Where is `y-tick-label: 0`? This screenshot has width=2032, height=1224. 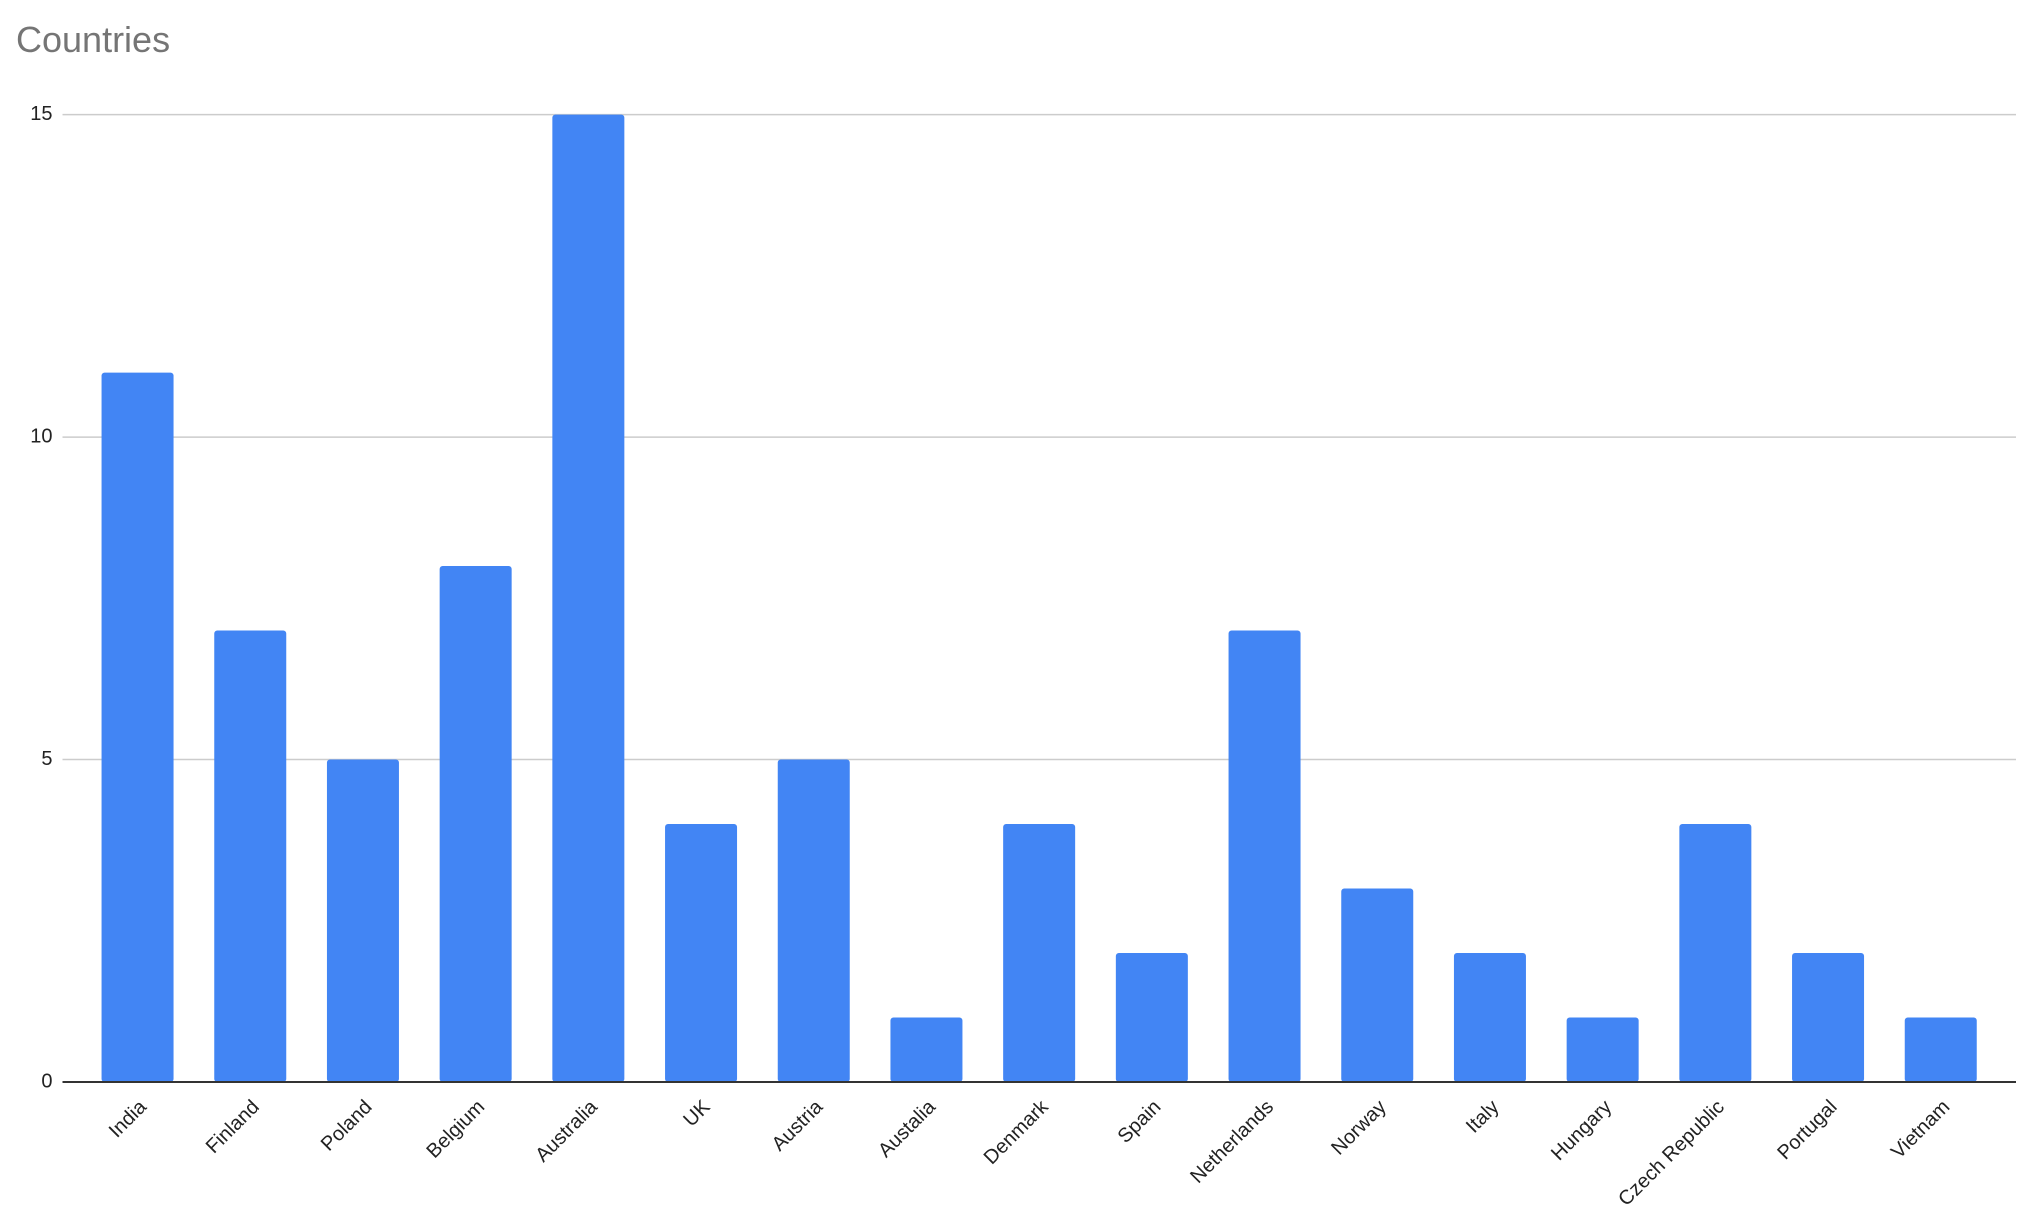
y-tick-label: 0 is located at coordinates (46, 1081).